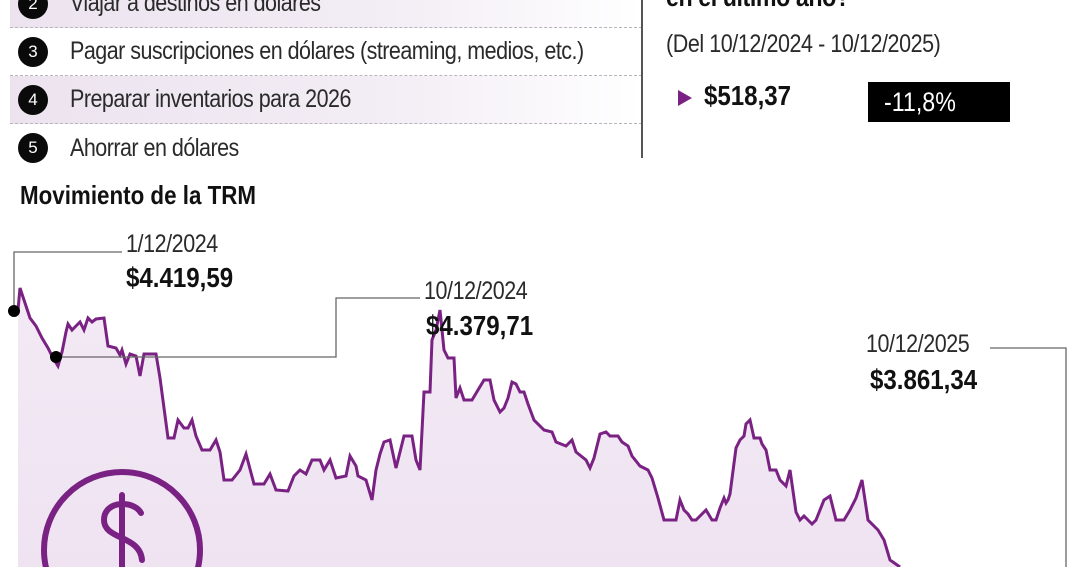 The image size is (1080, 567). What do you see at coordinates (33, 99) in the screenshot?
I see `number-badge: 4` at bounding box center [33, 99].